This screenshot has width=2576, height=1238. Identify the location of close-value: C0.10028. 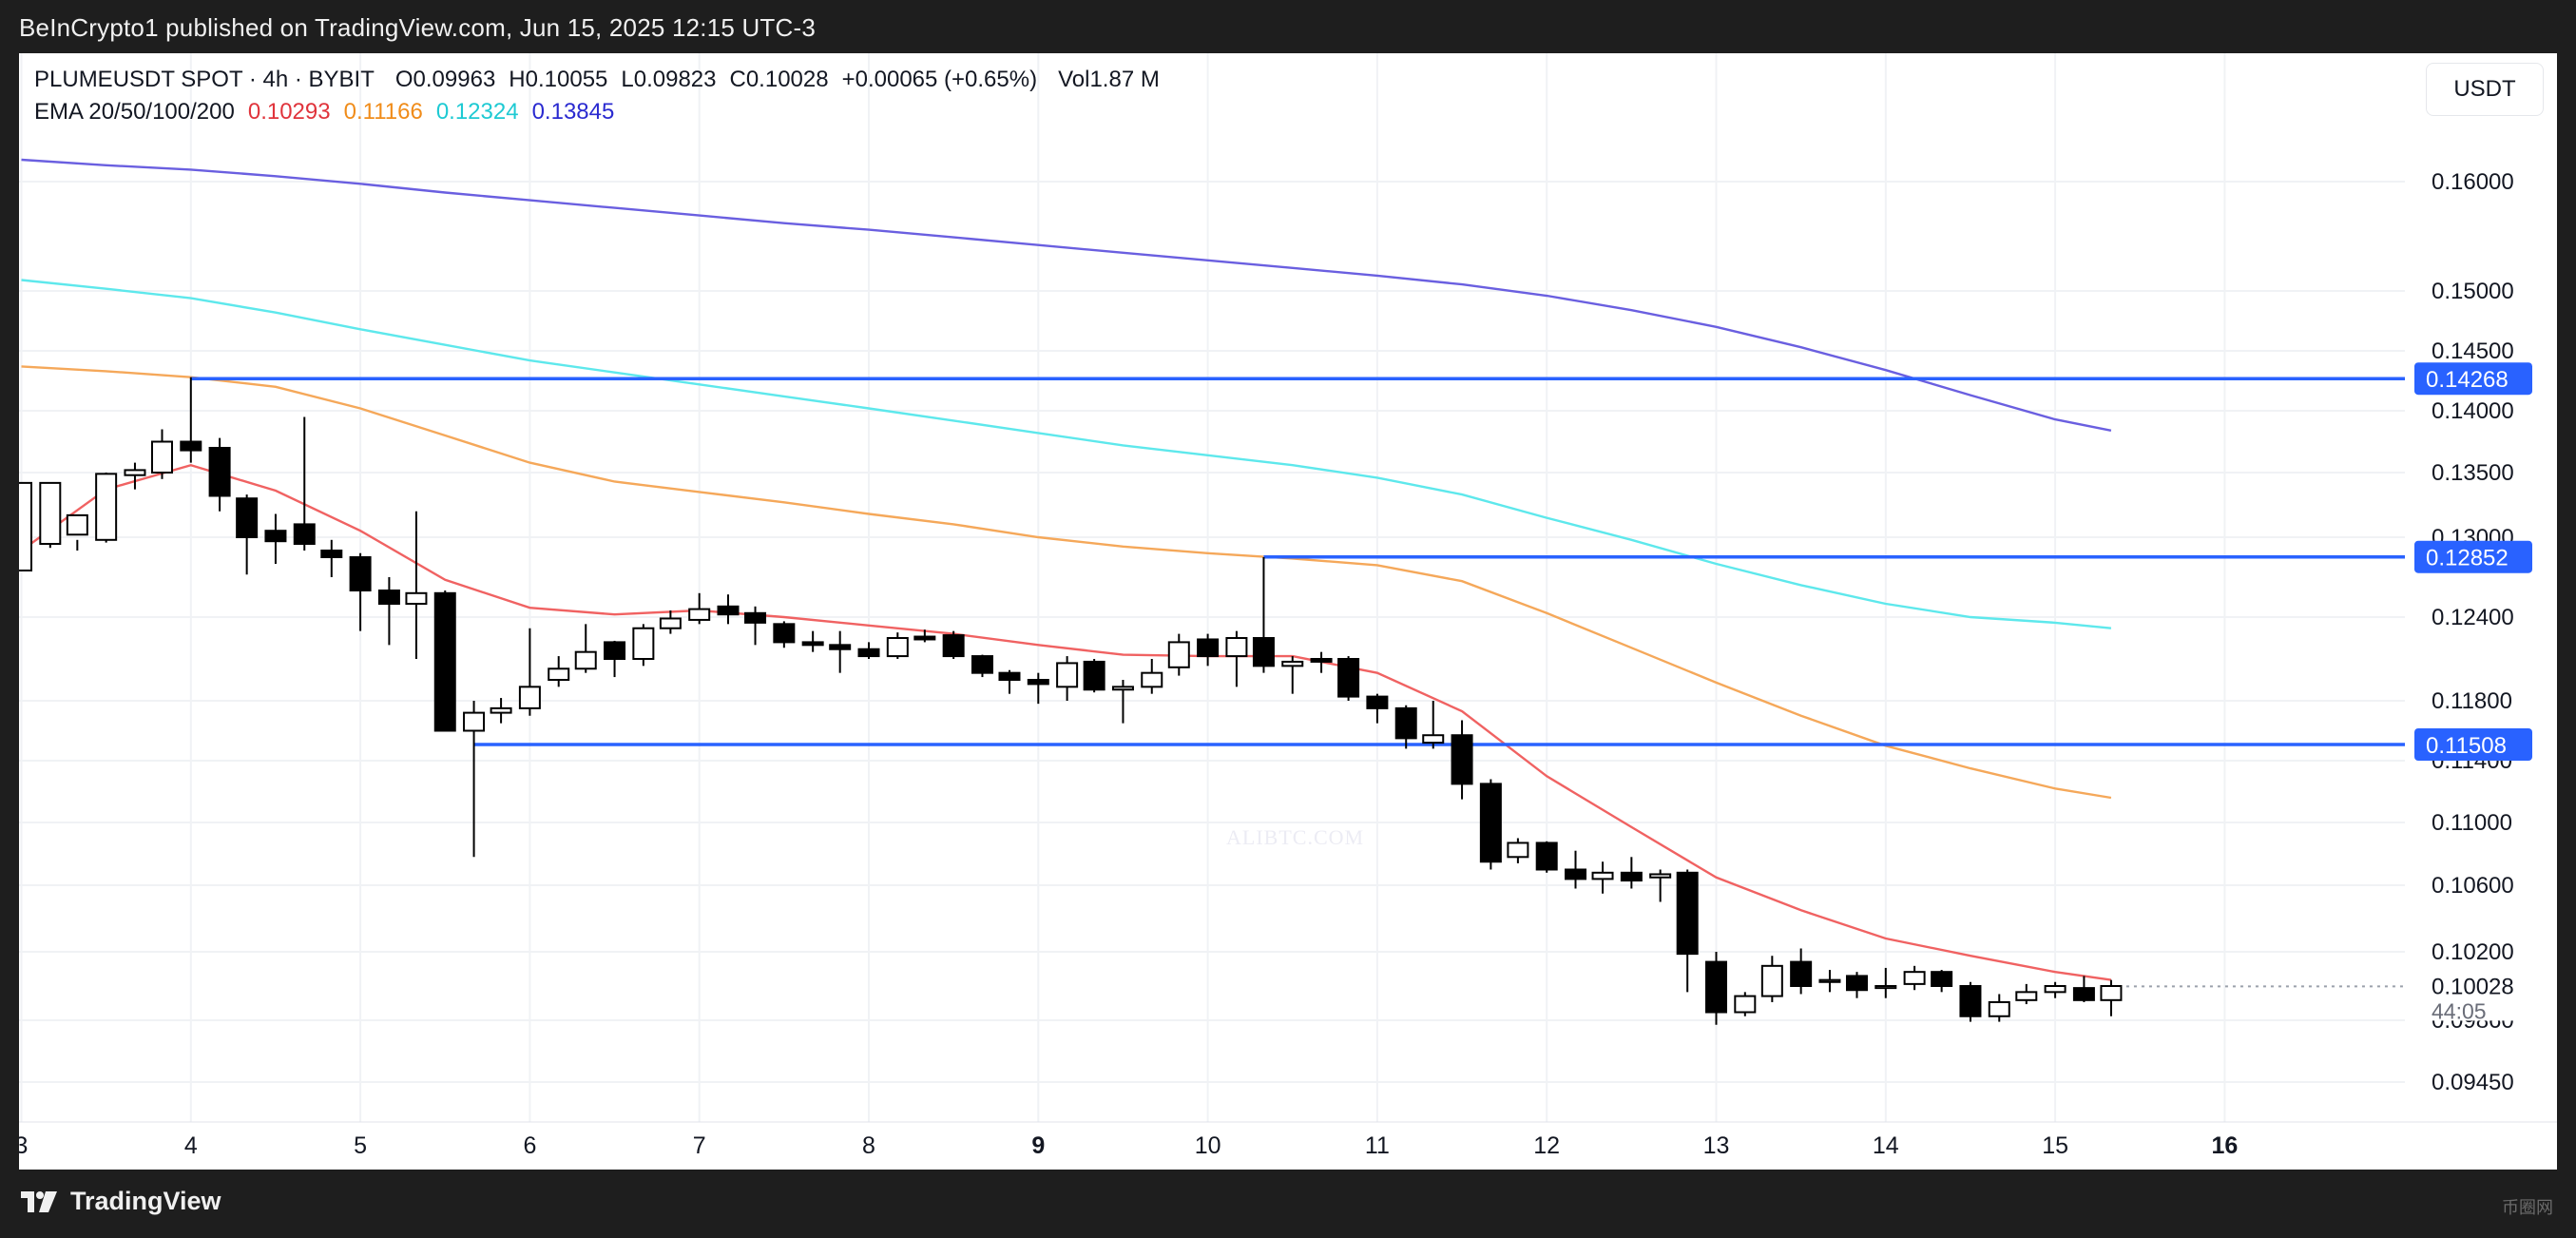
(779, 79).